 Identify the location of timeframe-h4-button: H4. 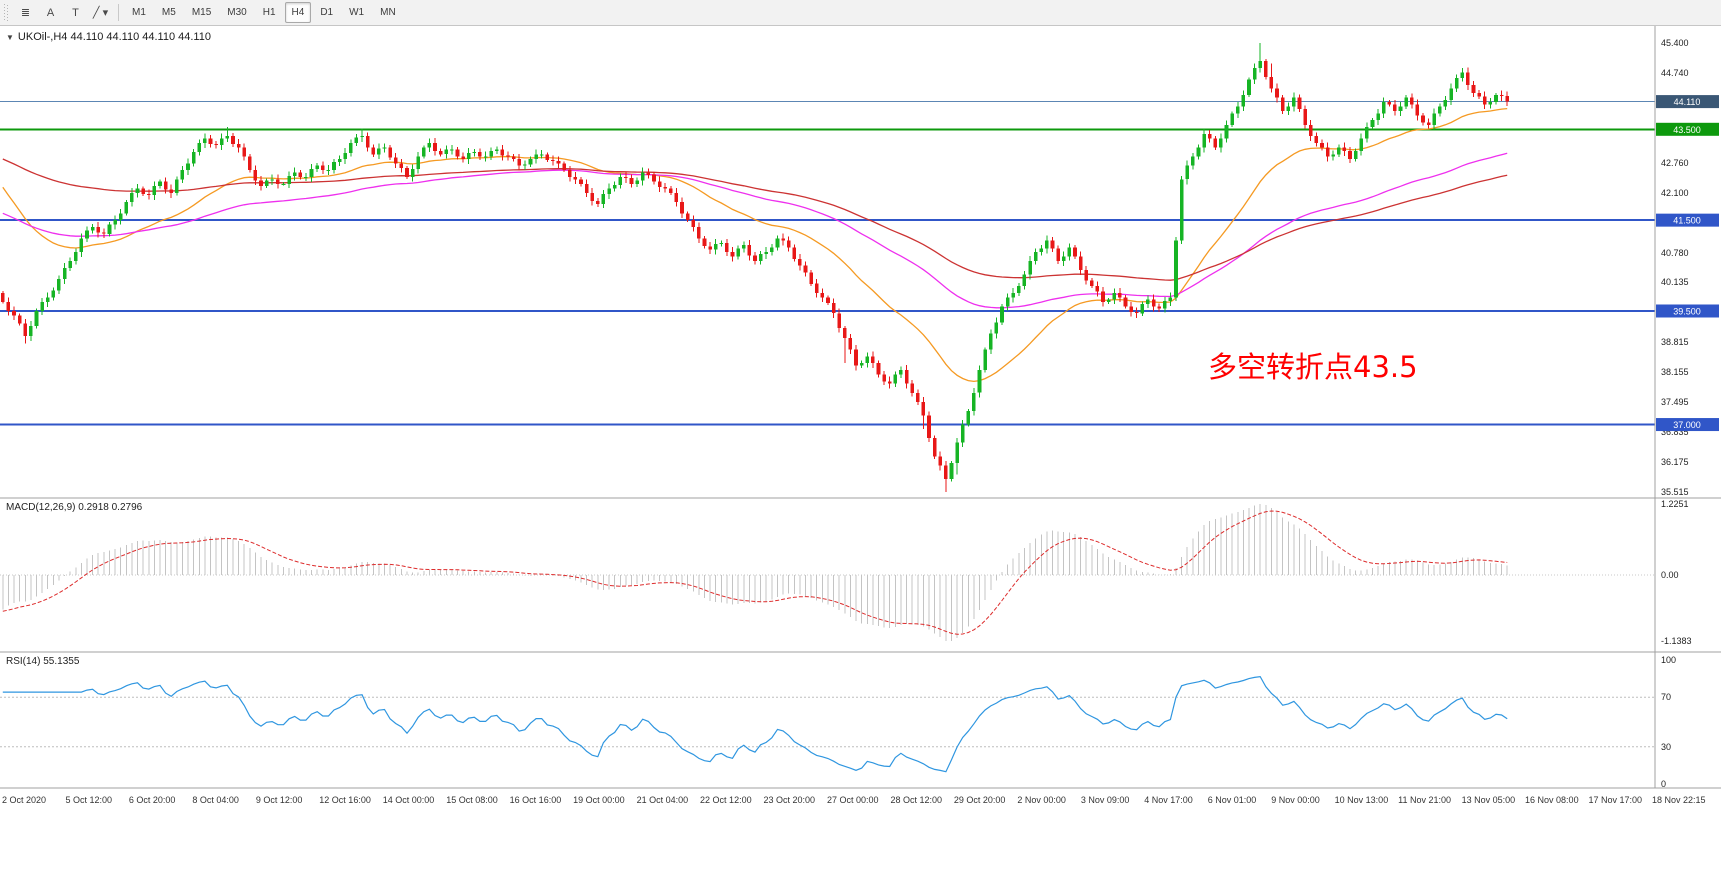
(298, 12).